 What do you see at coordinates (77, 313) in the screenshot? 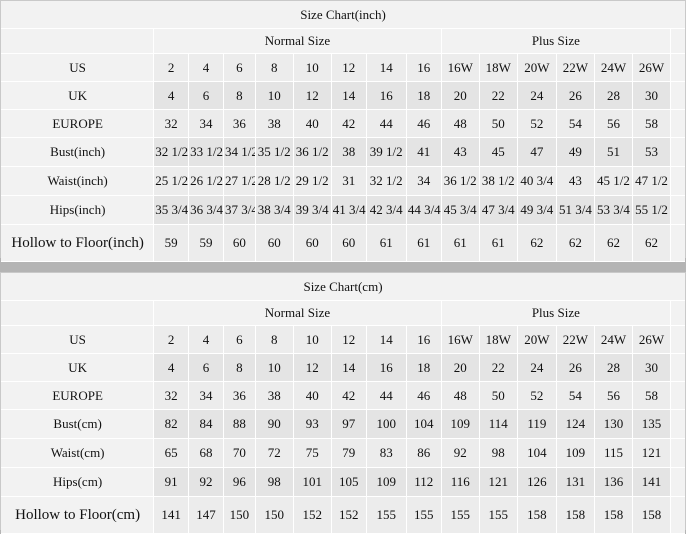
I see `group-header-spacer` at bounding box center [77, 313].